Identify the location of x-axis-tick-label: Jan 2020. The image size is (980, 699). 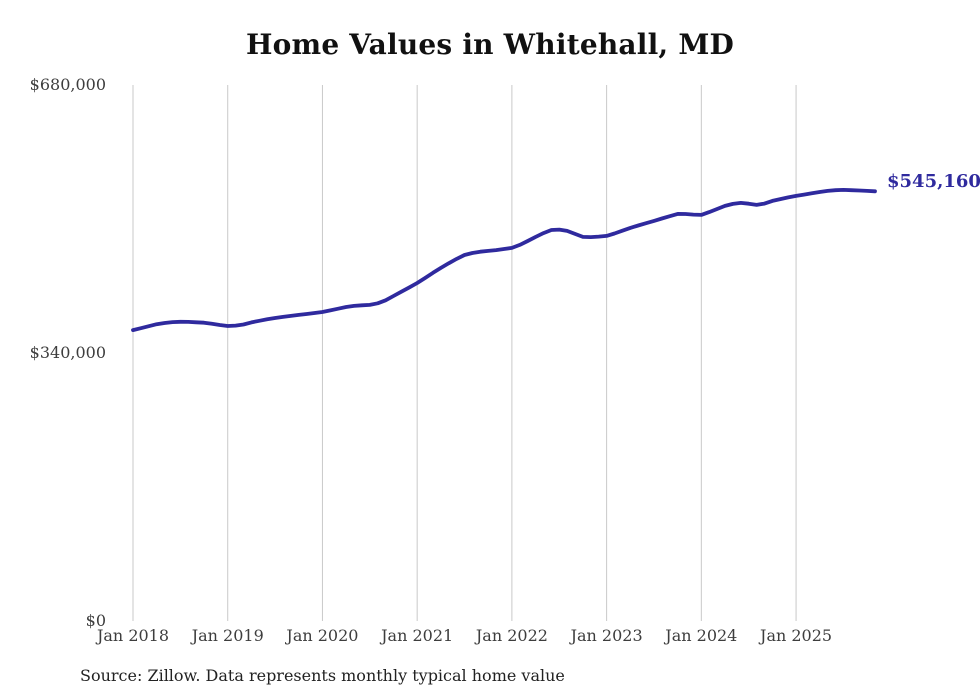
(322, 635).